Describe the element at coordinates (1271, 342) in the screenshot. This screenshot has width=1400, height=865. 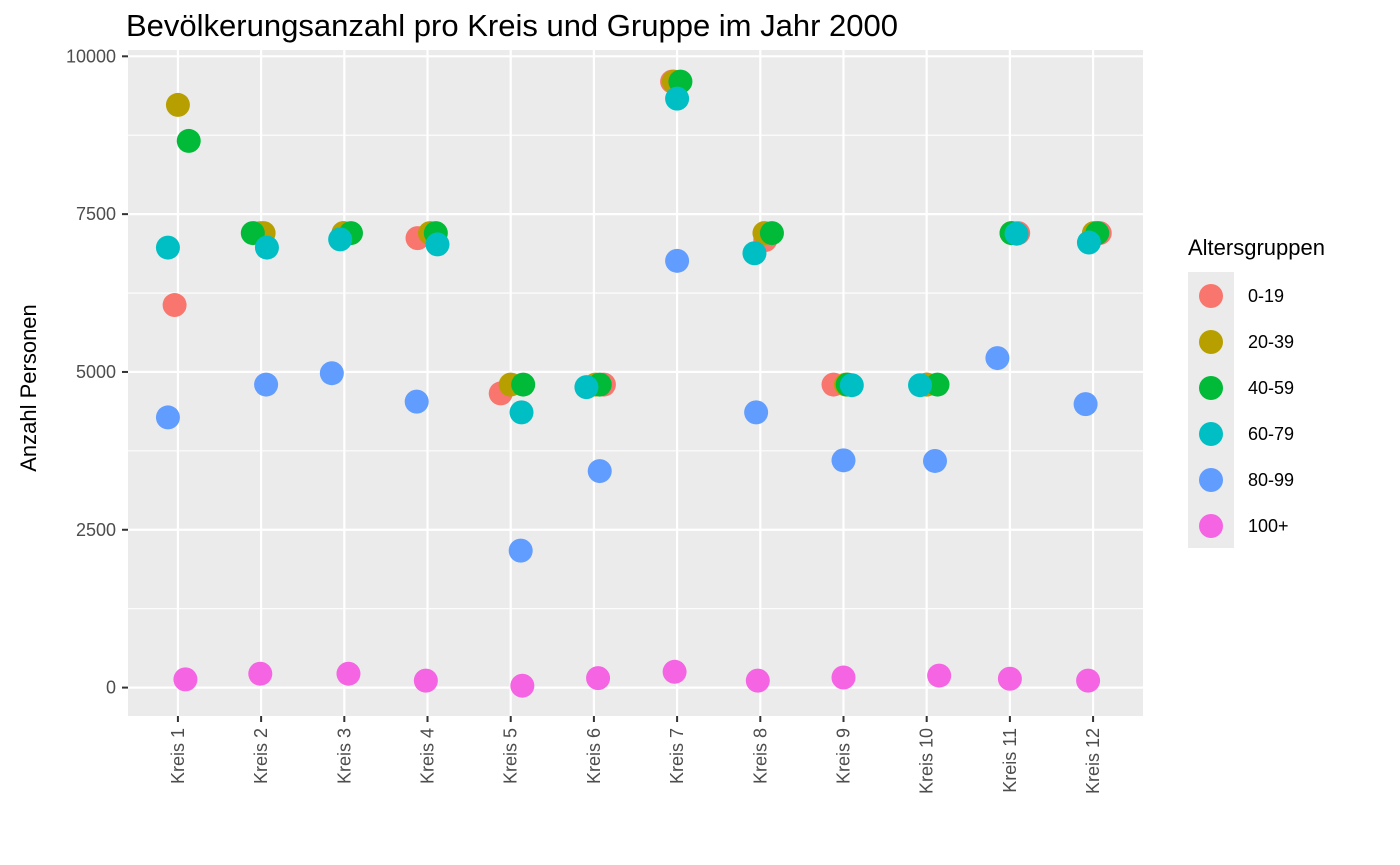
I see `legend-label-20-39: 20-39` at that location.